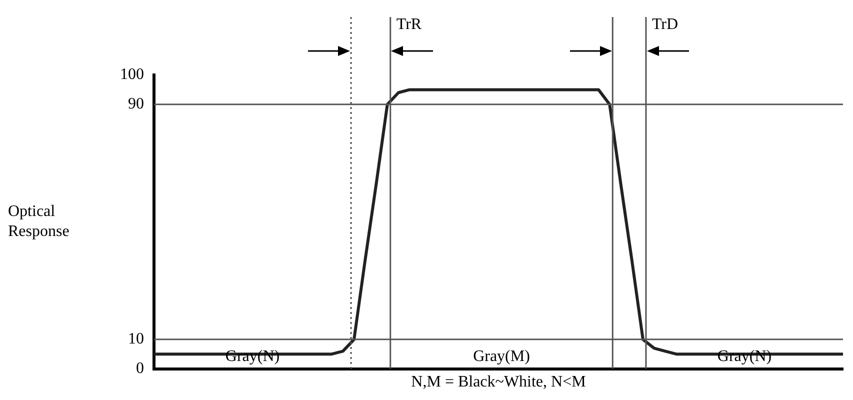 The image size is (853, 400). What do you see at coordinates (136, 104) in the screenshot?
I see `y-tick-label: 90` at bounding box center [136, 104].